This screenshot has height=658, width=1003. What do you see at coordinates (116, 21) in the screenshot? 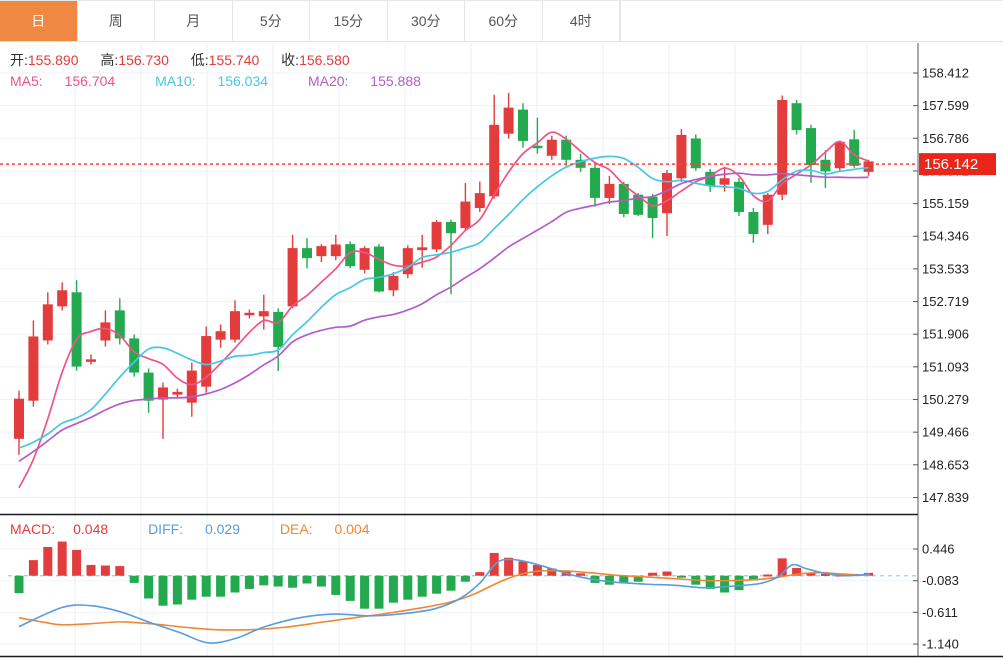
I see `tab-week: 周` at bounding box center [116, 21].